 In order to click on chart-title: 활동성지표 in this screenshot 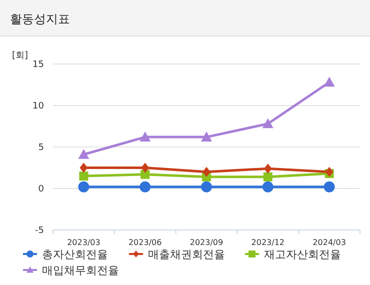, I will do `click(40, 19)`.